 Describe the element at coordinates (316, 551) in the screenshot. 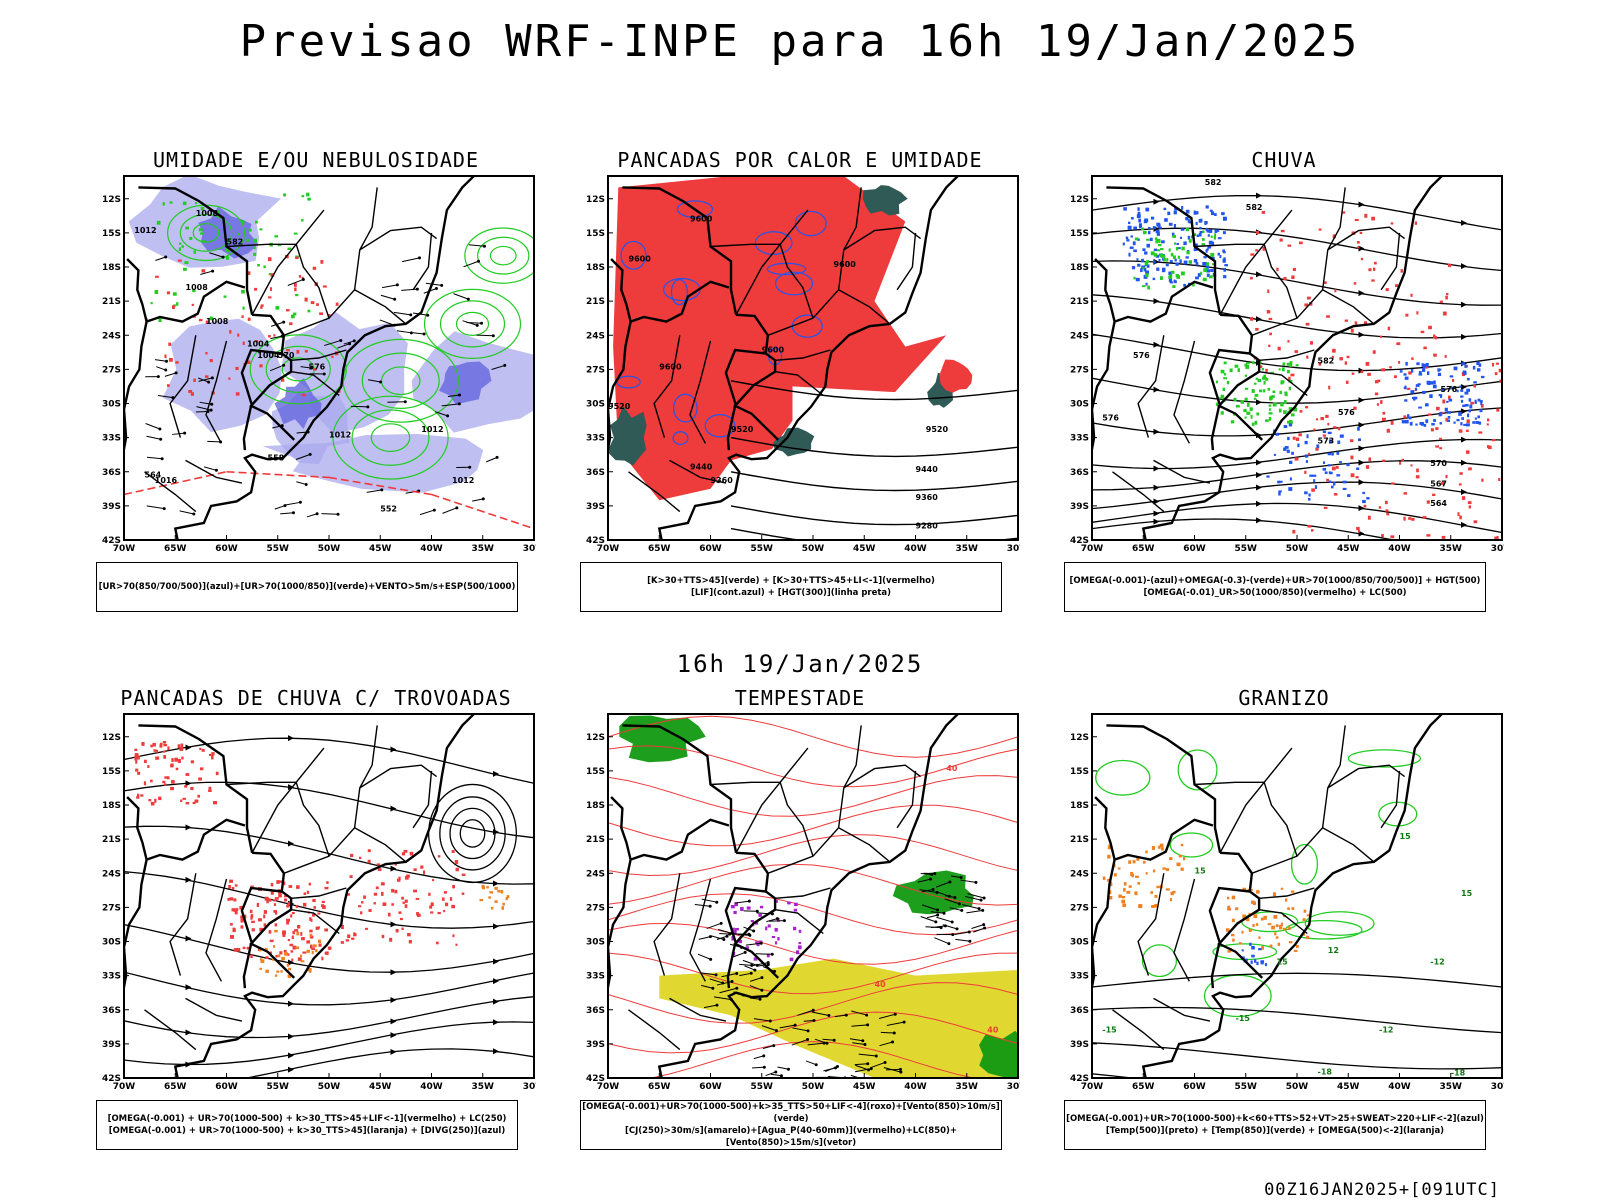

I see `frame-mask` at that location.